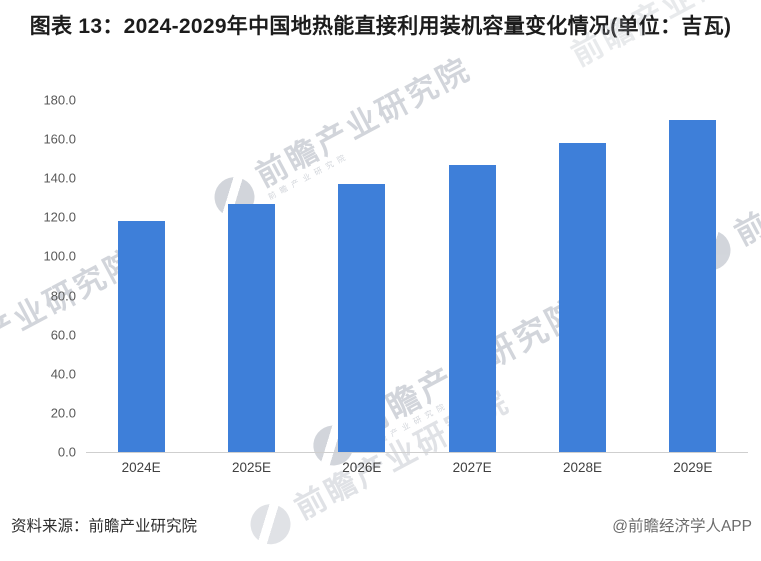  I want to click on x-axis-label-2027E: 2027E, so click(472, 467).